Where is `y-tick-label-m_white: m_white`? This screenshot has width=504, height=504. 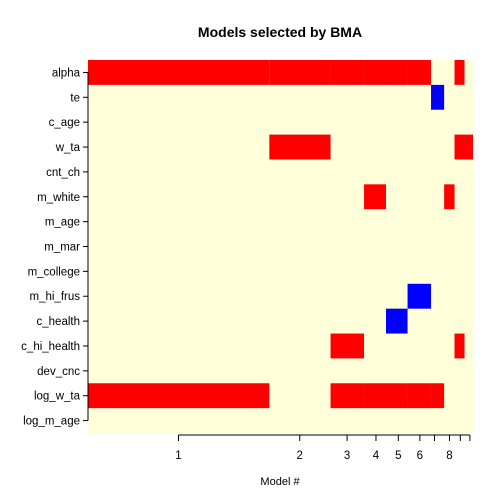 y-tick-label-m_white: m_white is located at coordinates (58, 198).